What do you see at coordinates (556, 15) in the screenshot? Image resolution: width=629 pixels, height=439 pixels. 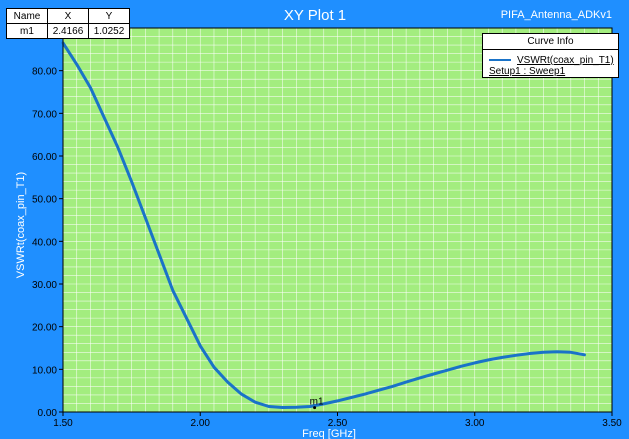 I see `project-name: PIFA_Antenna_ADKv1` at bounding box center [556, 15].